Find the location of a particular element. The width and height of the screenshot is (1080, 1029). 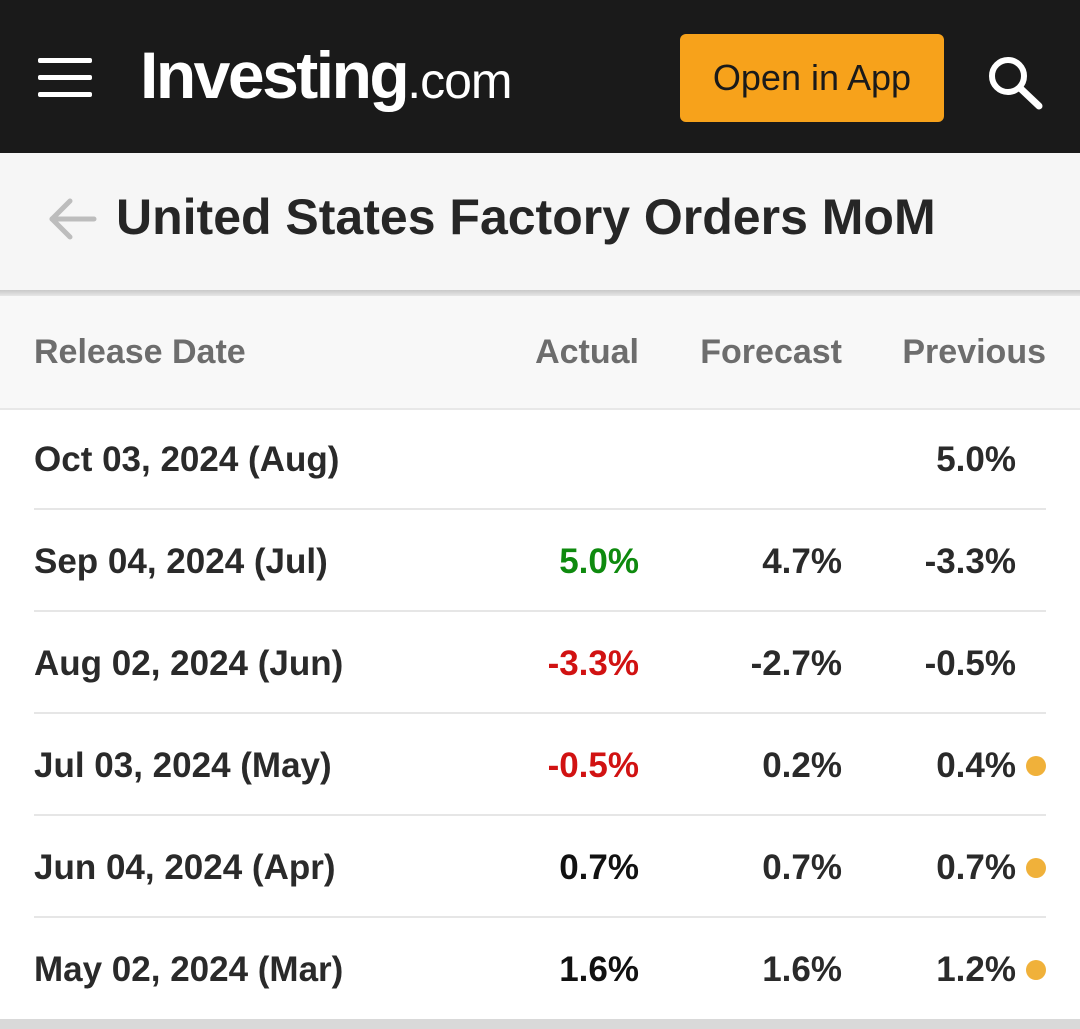

table-row: Oct 03, 2024 (Aug) 5.0% is located at coordinates (540, 460).